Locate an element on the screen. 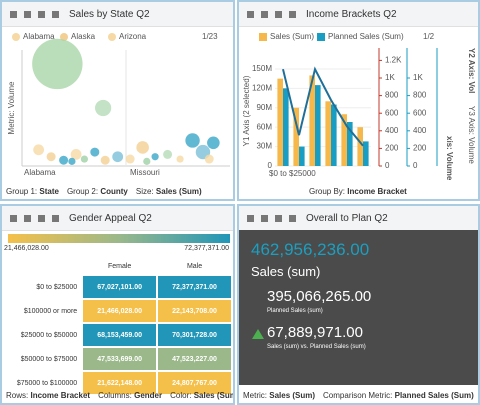 Image resolution: width=480 pixels, height=405 pixels. range-max: 72,377,371.00 is located at coordinates (206, 248).